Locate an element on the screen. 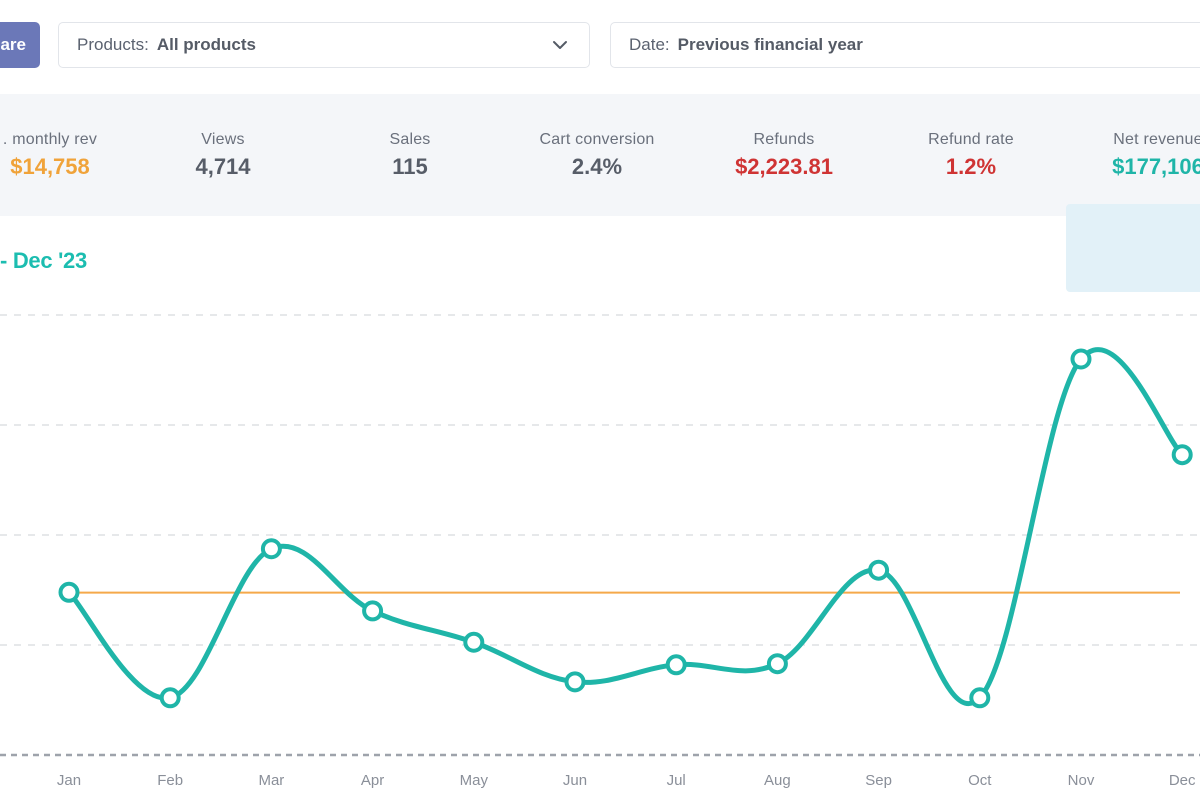 This screenshot has height=800, width=1200. products-filter-key: Products: is located at coordinates (113, 44).